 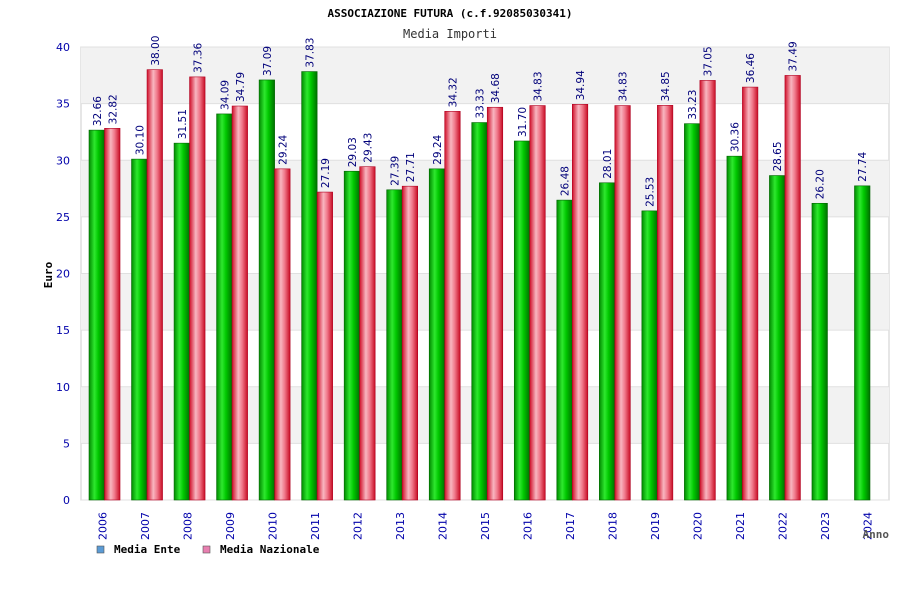 What do you see at coordinates (751, 68) in the screenshot?
I see `bar-value-label: 36.46` at bounding box center [751, 68].